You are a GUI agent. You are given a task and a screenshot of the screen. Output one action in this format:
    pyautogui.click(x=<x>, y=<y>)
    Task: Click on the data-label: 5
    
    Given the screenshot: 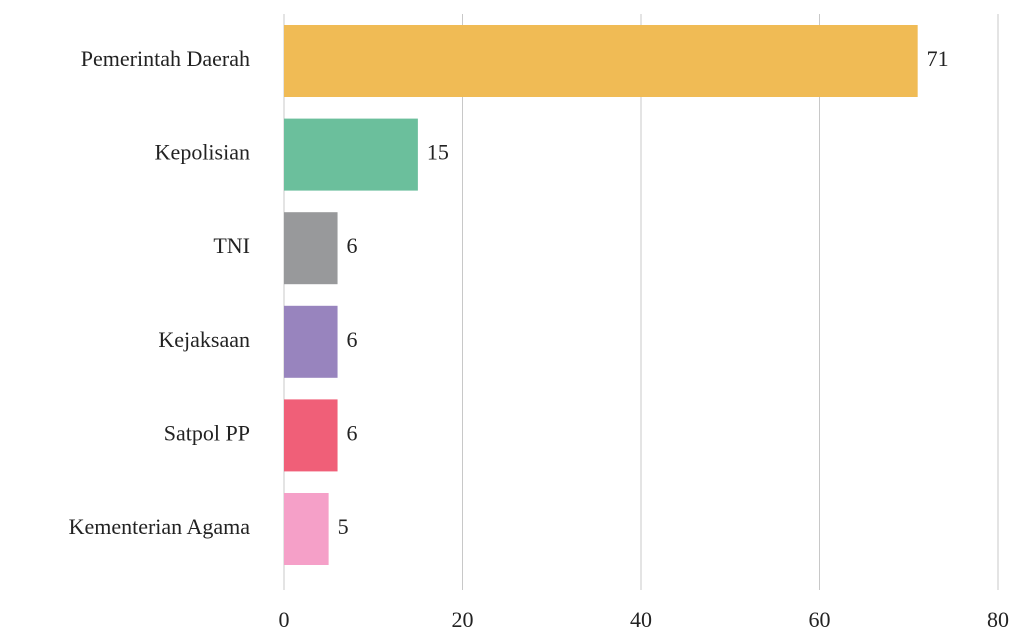 What is the action you would take?
    pyautogui.click(x=343, y=526)
    